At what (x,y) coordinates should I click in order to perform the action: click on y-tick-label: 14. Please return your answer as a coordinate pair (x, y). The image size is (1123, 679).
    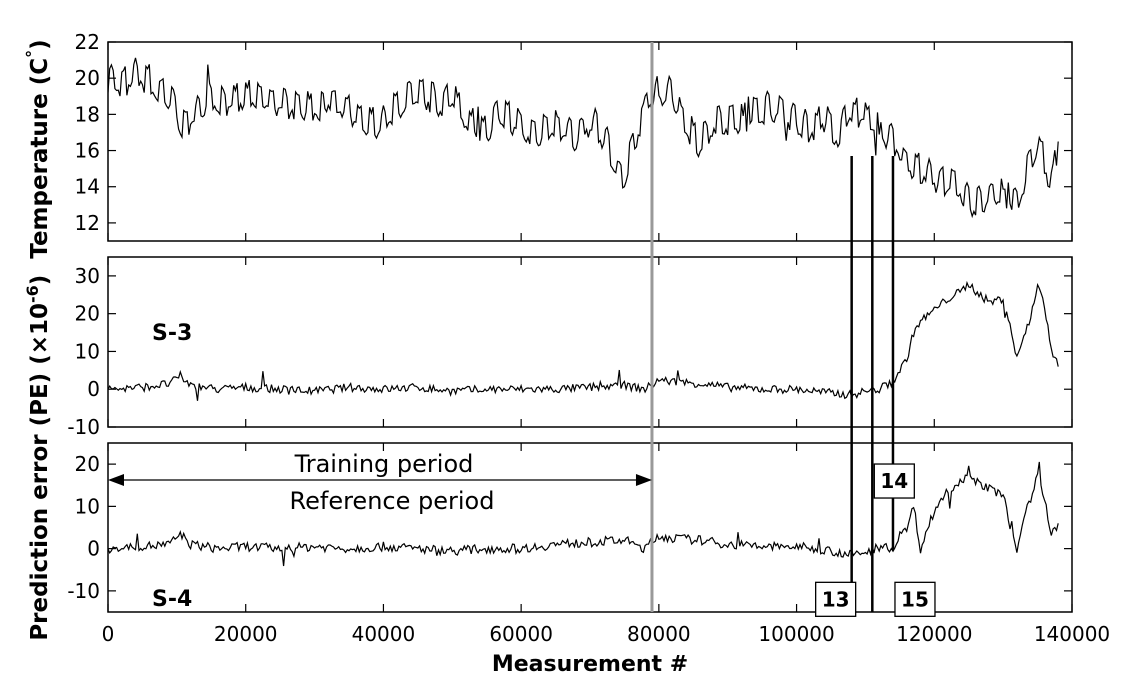
    Looking at the image, I should click on (87, 187).